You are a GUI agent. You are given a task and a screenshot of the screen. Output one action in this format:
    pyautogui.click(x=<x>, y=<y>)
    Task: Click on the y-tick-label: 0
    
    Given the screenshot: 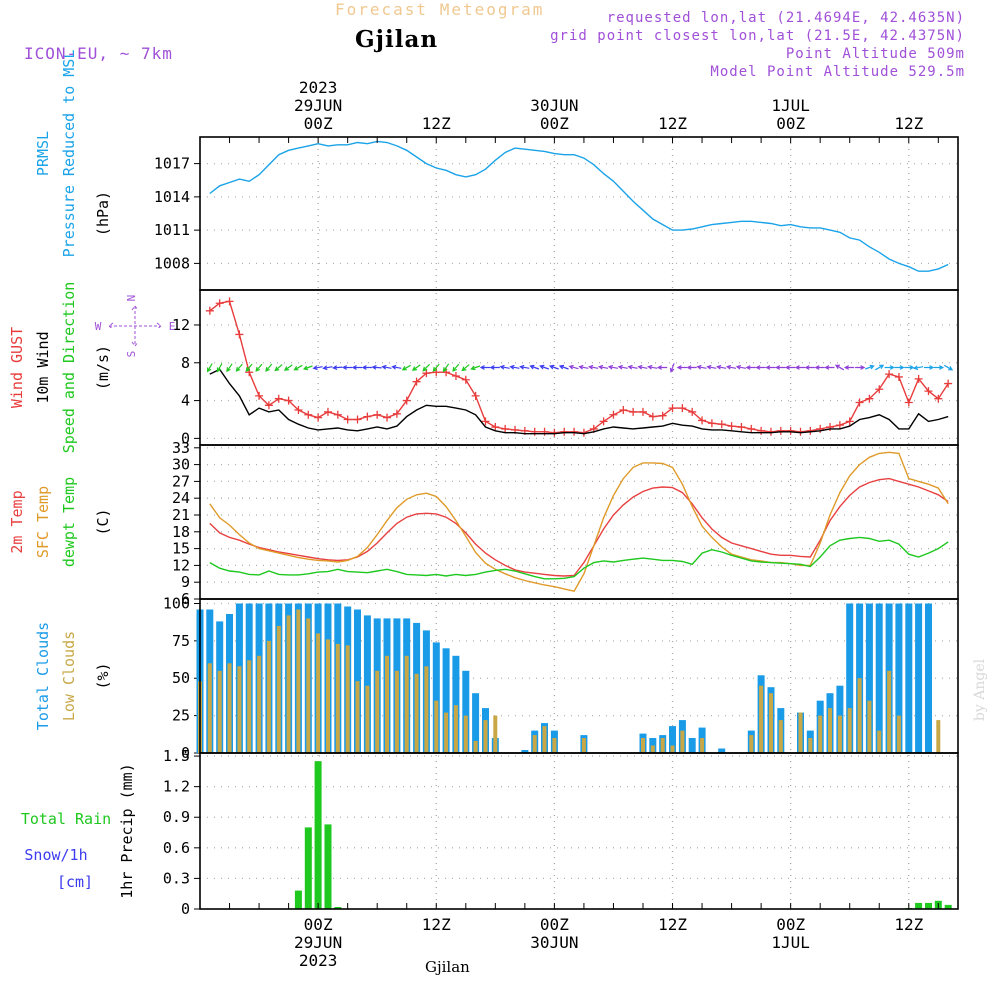 What is the action you would take?
    pyautogui.click(x=185, y=909)
    